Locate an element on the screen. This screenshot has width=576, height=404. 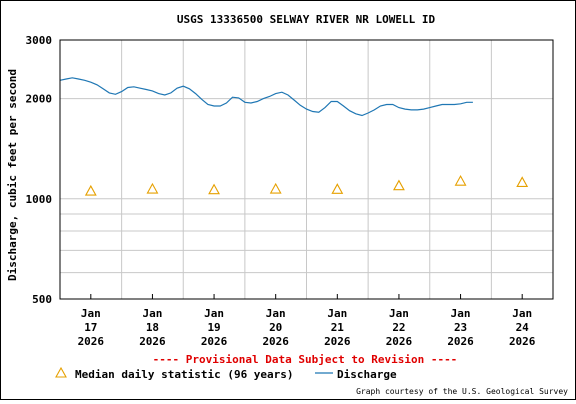
discharge-series is located at coordinates (266, 97).